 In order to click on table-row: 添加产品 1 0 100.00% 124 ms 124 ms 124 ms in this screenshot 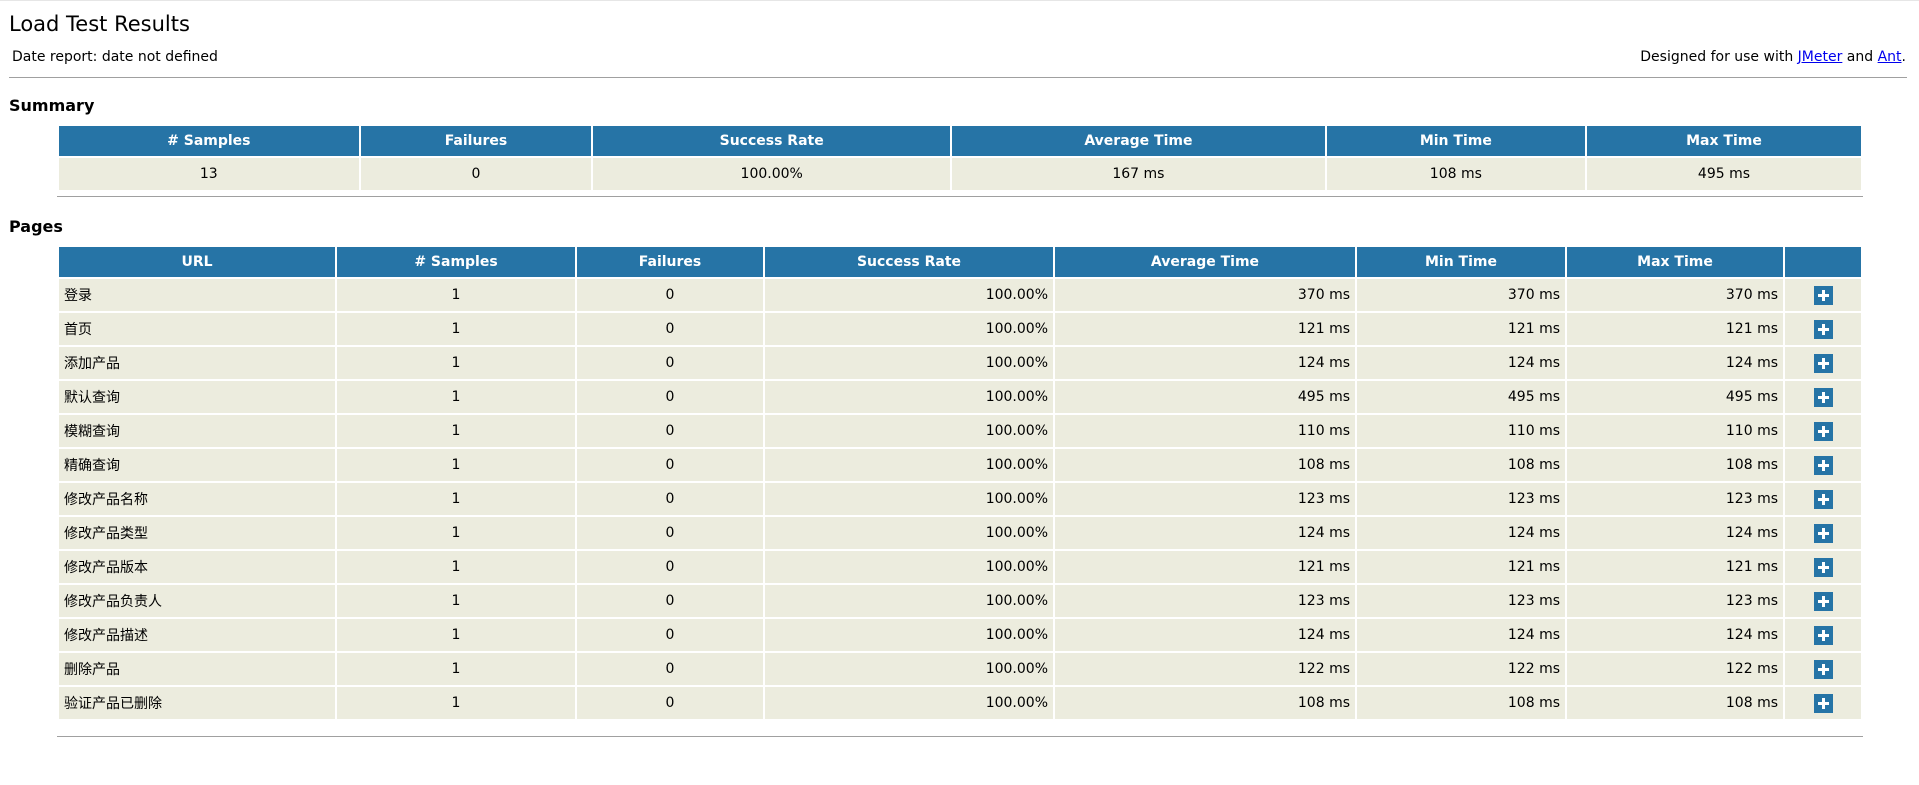, I will do `click(960, 363)`.